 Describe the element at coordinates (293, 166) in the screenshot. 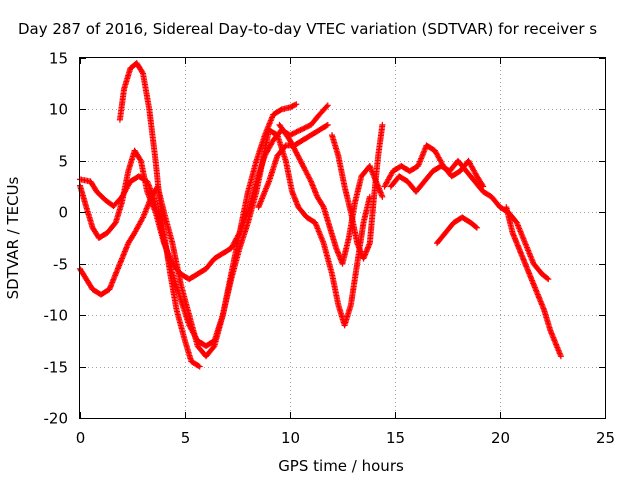

I see `series-track-e` at that location.